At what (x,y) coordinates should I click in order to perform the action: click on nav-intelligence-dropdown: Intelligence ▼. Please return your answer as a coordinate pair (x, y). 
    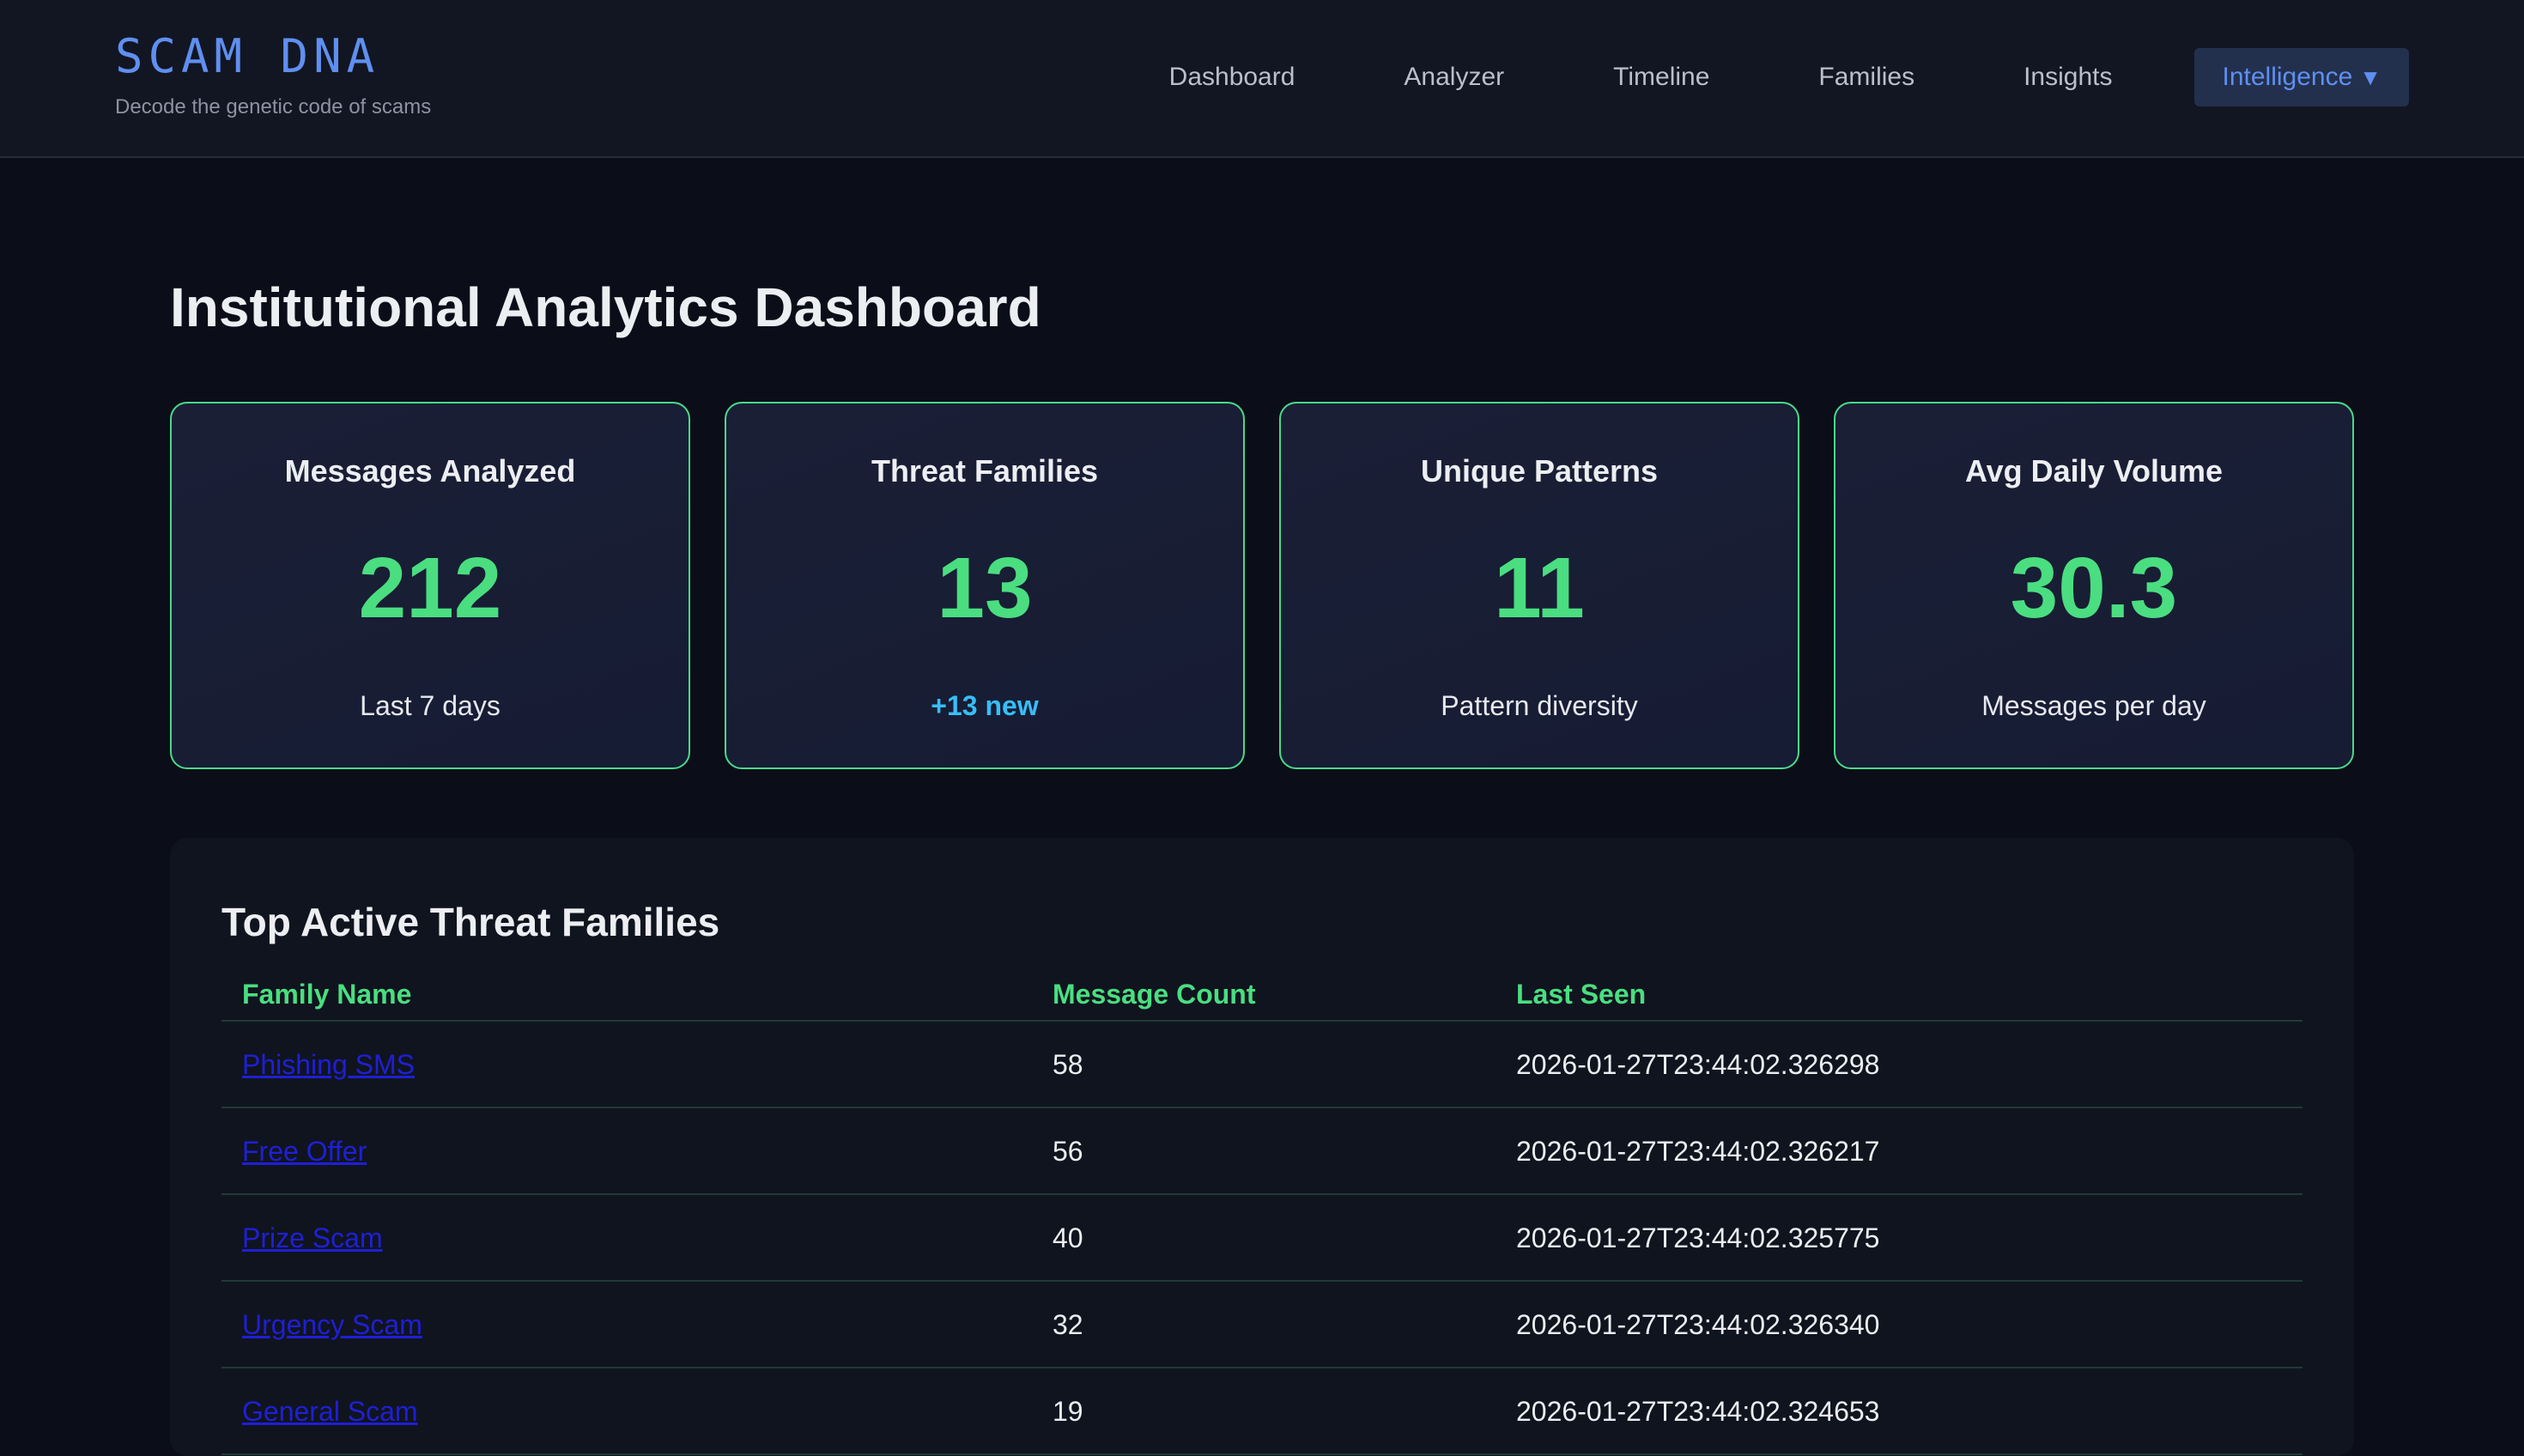
    Looking at the image, I should click on (2301, 77).